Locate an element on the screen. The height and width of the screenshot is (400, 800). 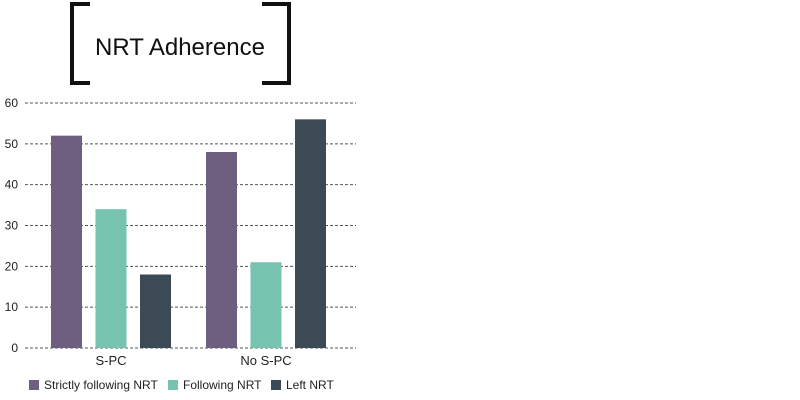
y-tick-label: 40 is located at coordinates (12, 185).